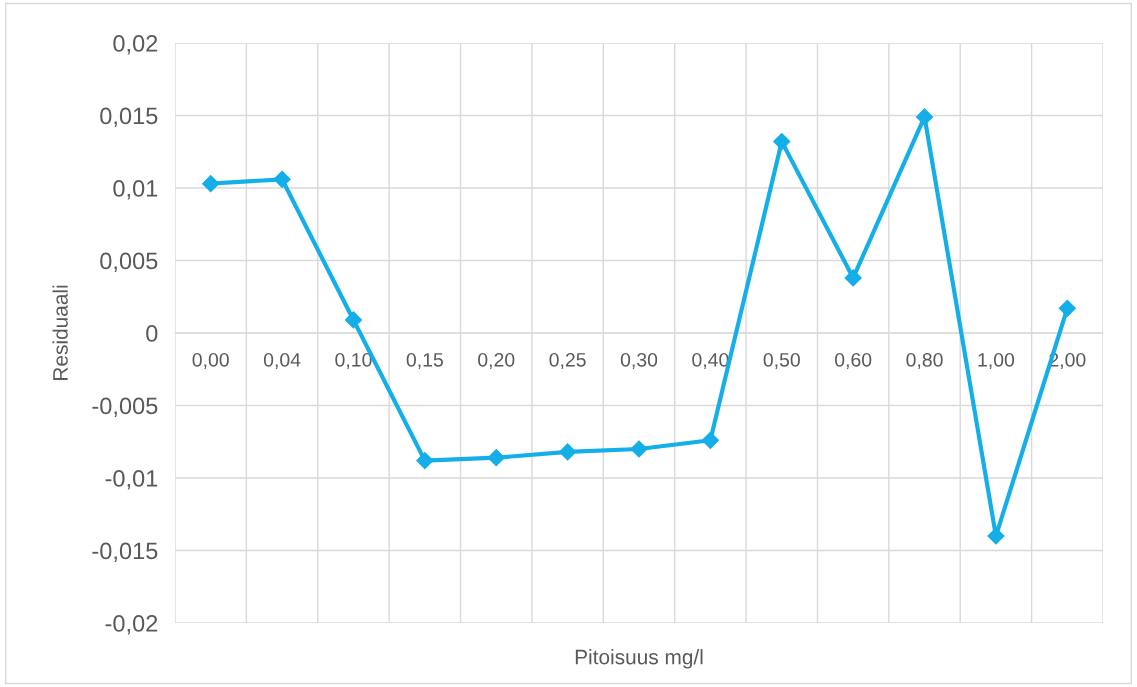 The width and height of the screenshot is (1137, 687). I want to click on y-tick-label: -0,02, so click(131, 625).